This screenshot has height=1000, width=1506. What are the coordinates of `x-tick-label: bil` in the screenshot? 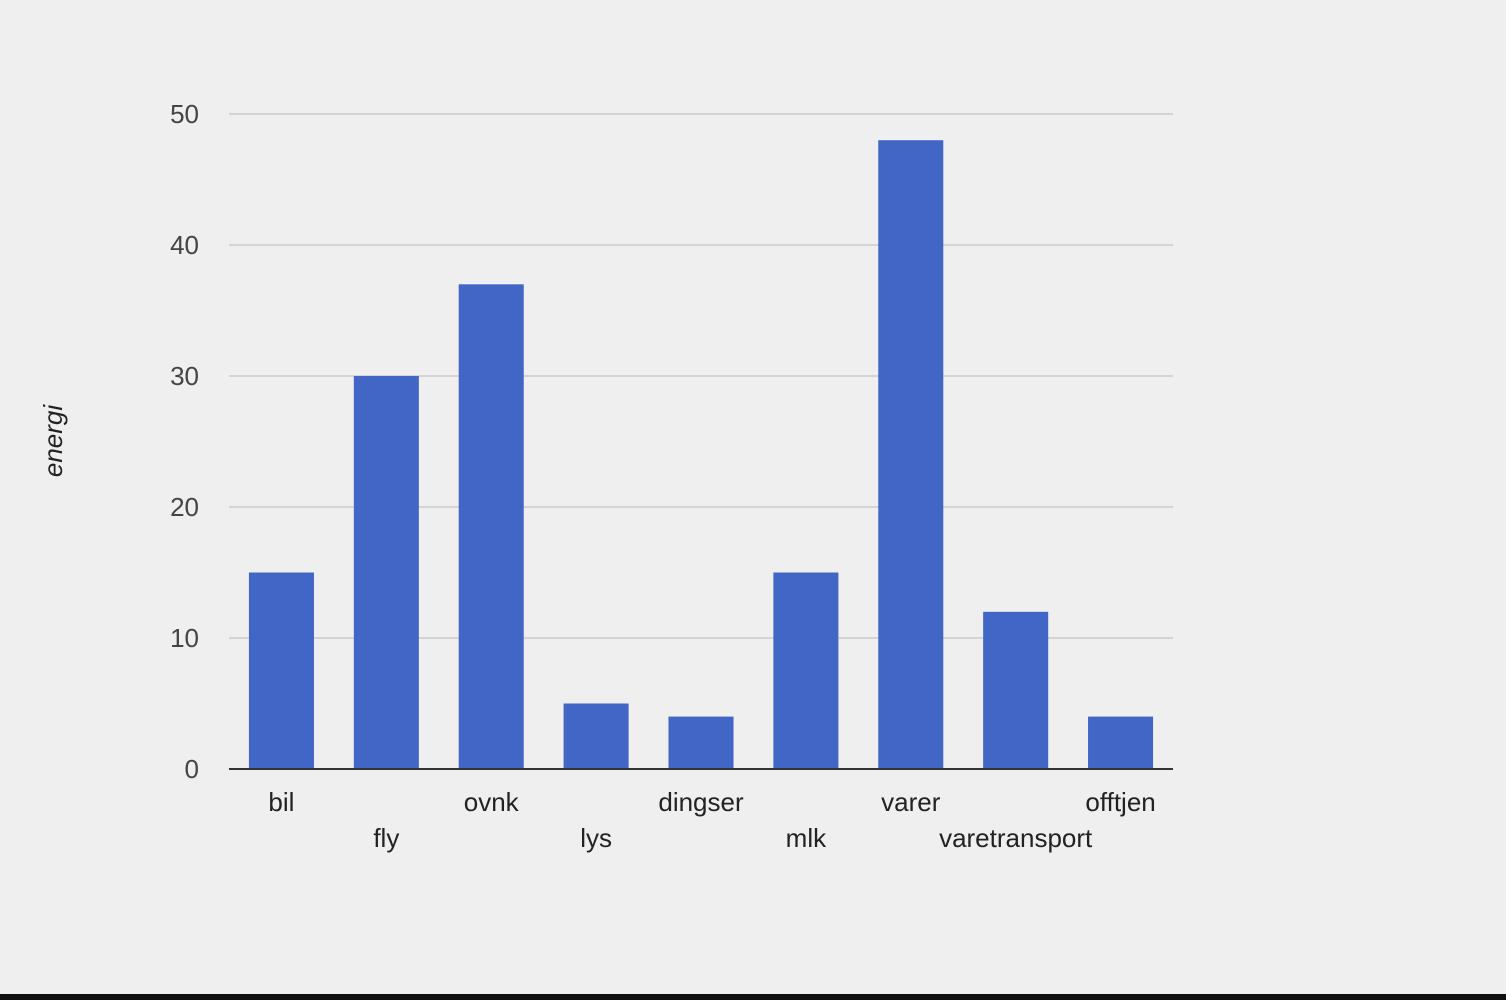 It's located at (281, 802).